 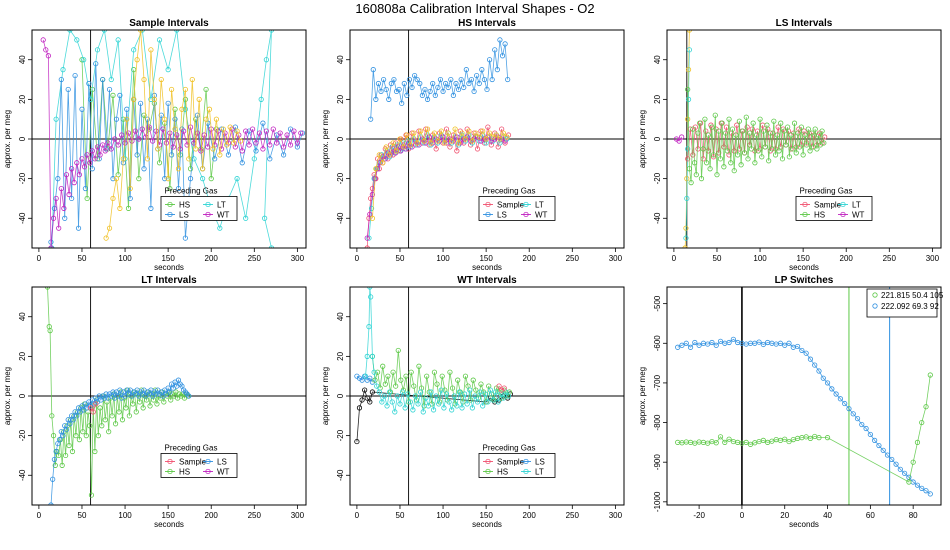 What do you see at coordinates (169, 280) in the screenshot?
I see `panel-title: LT Intervals` at bounding box center [169, 280].